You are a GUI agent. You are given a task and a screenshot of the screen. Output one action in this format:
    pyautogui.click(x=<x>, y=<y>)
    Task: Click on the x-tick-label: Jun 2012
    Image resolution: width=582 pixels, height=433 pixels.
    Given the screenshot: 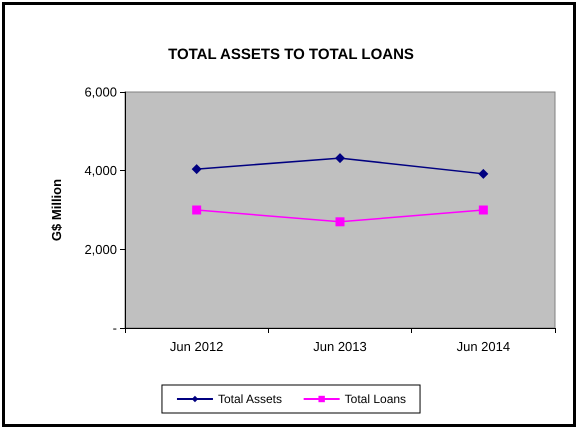 What is the action you would take?
    pyautogui.click(x=197, y=346)
    